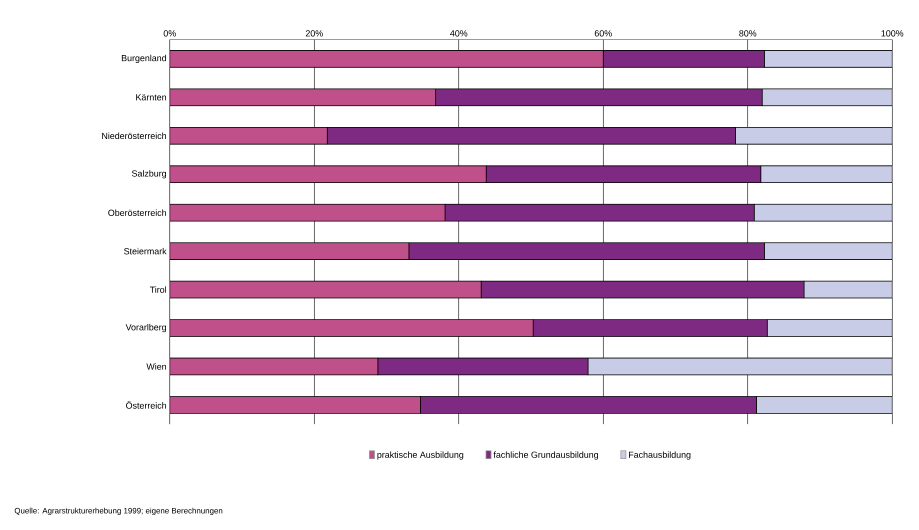 The width and height of the screenshot is (919, 530). What do you see at coordinates (156, 366) in the screenshot?
I see `y-tick-label: Wien` at bounding box center [156, 366].